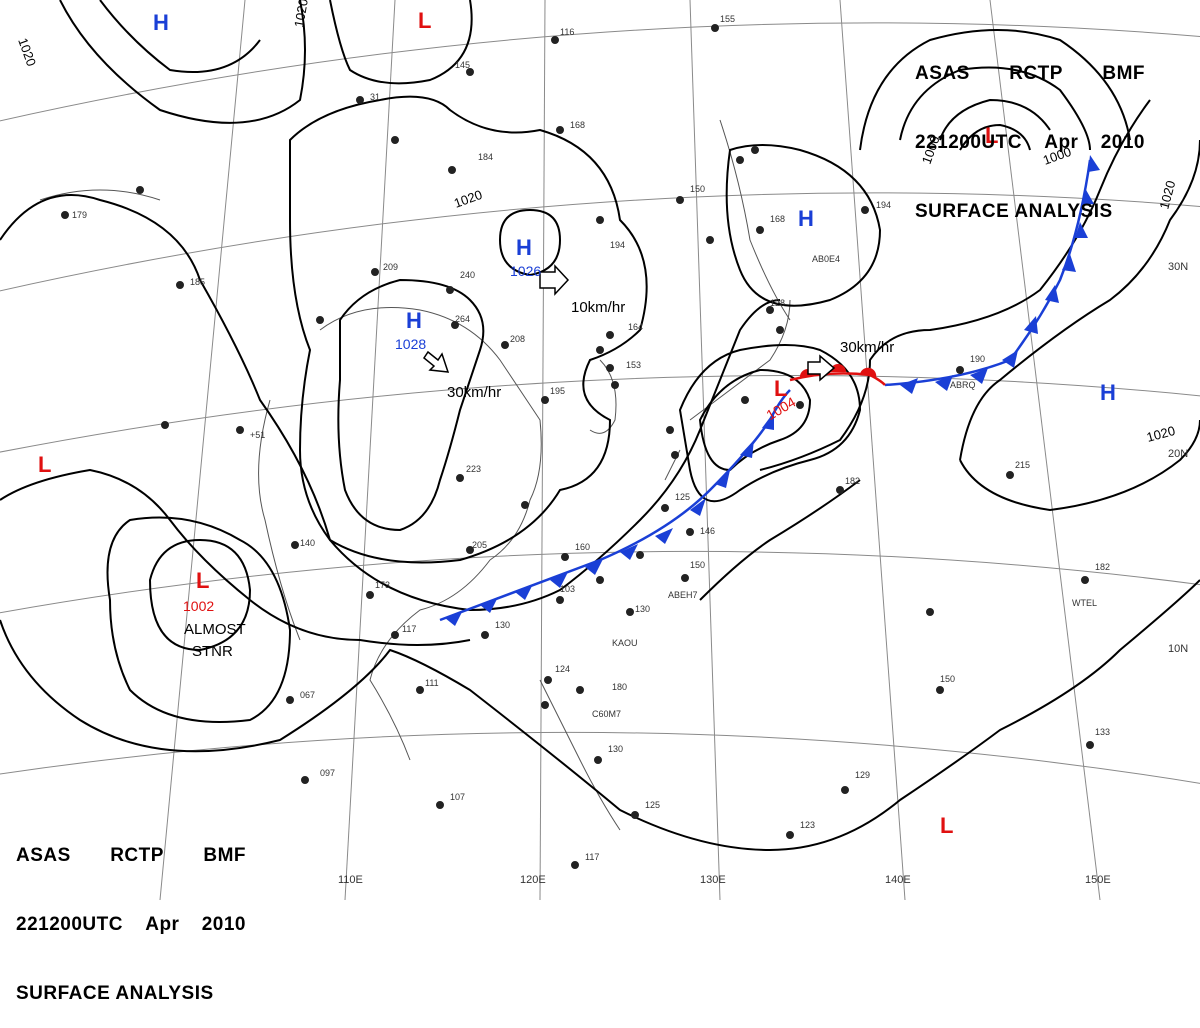 The image size is (1200, 1028). What do you see at coordinates (457, 797) in the screenshot?
I see `svg-text: 107` at bounding box center [457, 797].